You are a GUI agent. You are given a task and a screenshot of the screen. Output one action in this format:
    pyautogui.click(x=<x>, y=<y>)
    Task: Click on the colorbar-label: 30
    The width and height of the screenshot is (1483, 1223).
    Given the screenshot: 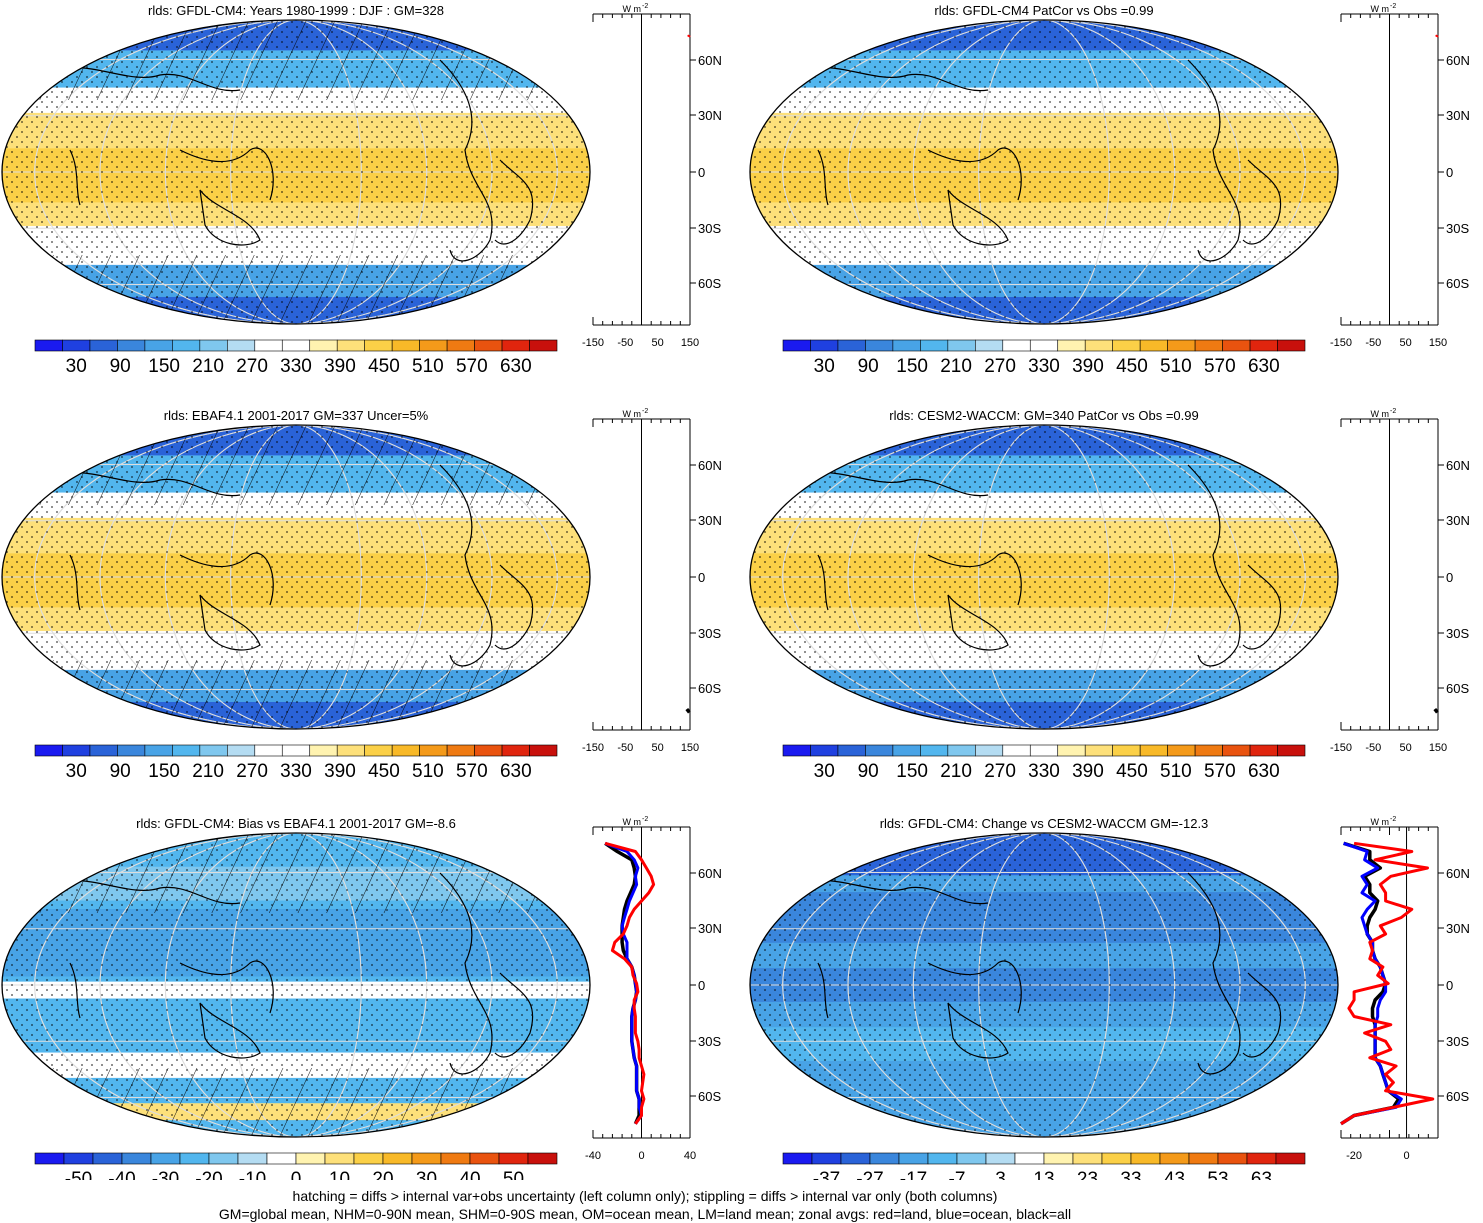 What is the action you would take?
    pyautogui.click(x=824, y=771)
    